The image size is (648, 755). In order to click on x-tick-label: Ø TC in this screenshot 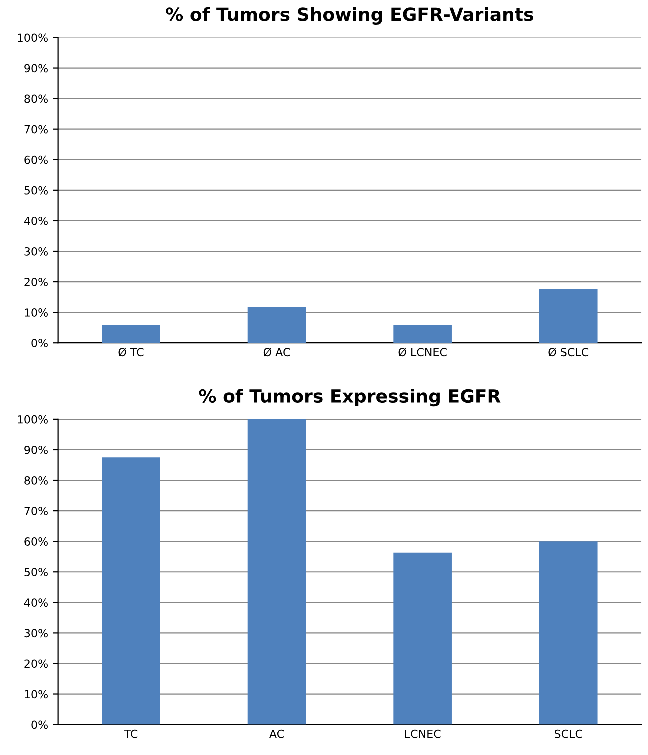, I will do `click(131, 352)`.